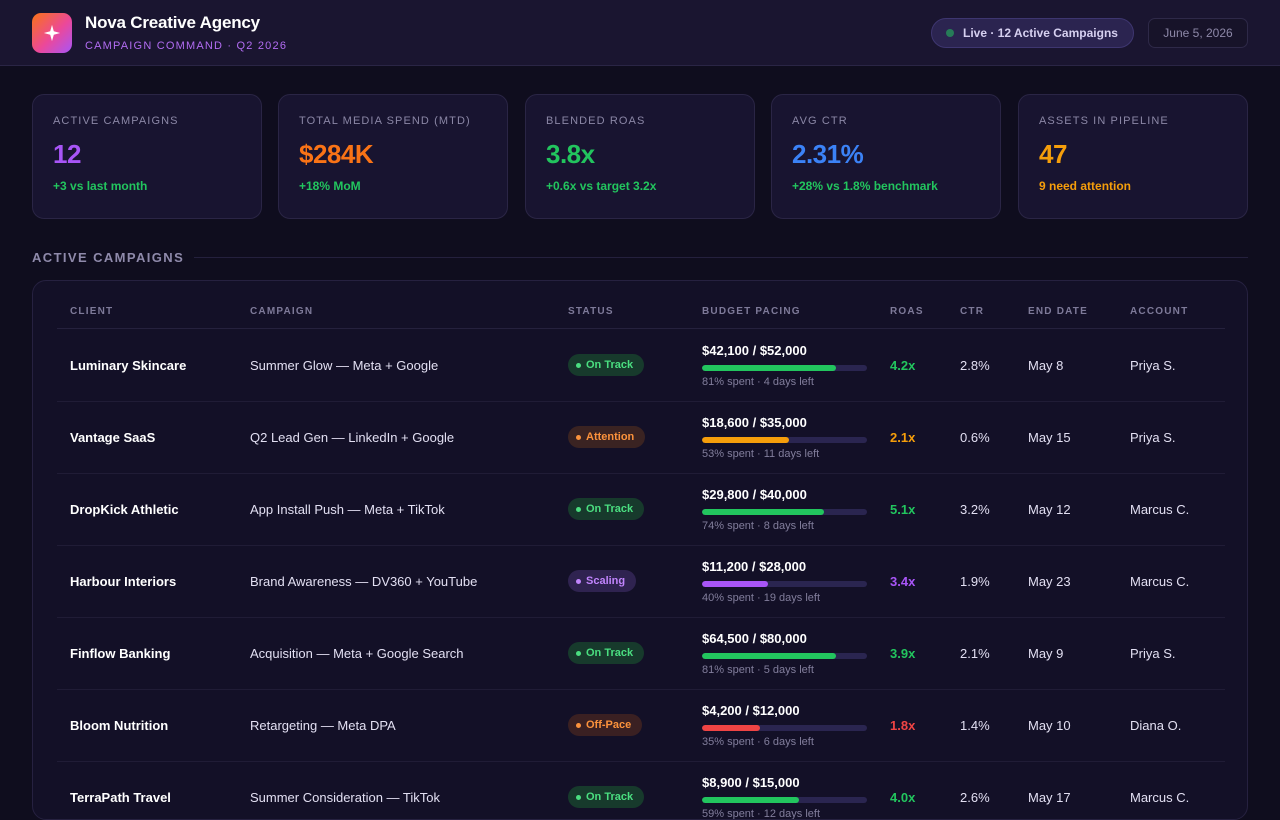  Describe the element at coordinates (1058, 311) in the screenshot. I see `column-header-end-date: END DATE` at that location.